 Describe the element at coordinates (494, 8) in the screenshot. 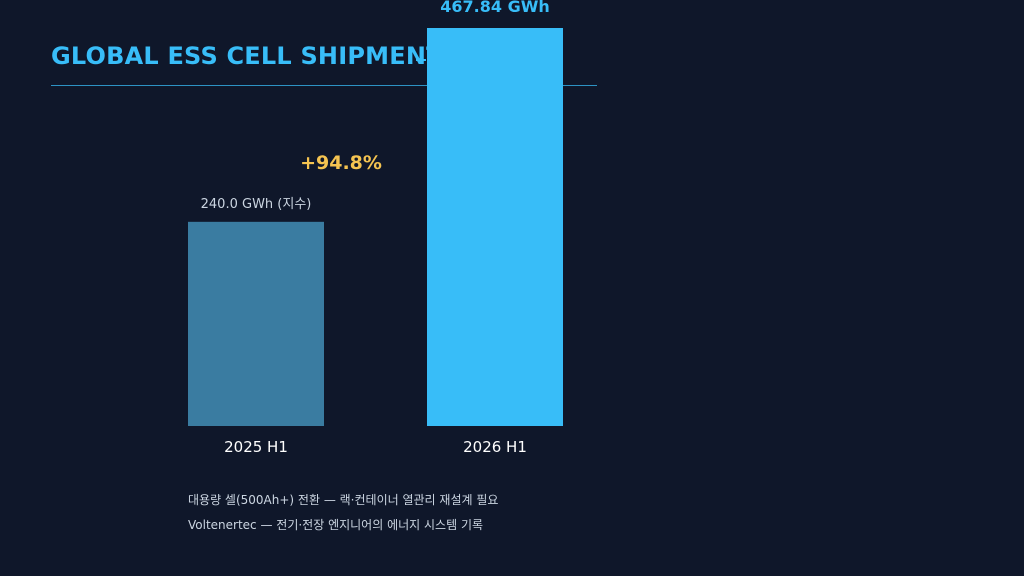

I see `data-label: 467.84 GWh` at that location.